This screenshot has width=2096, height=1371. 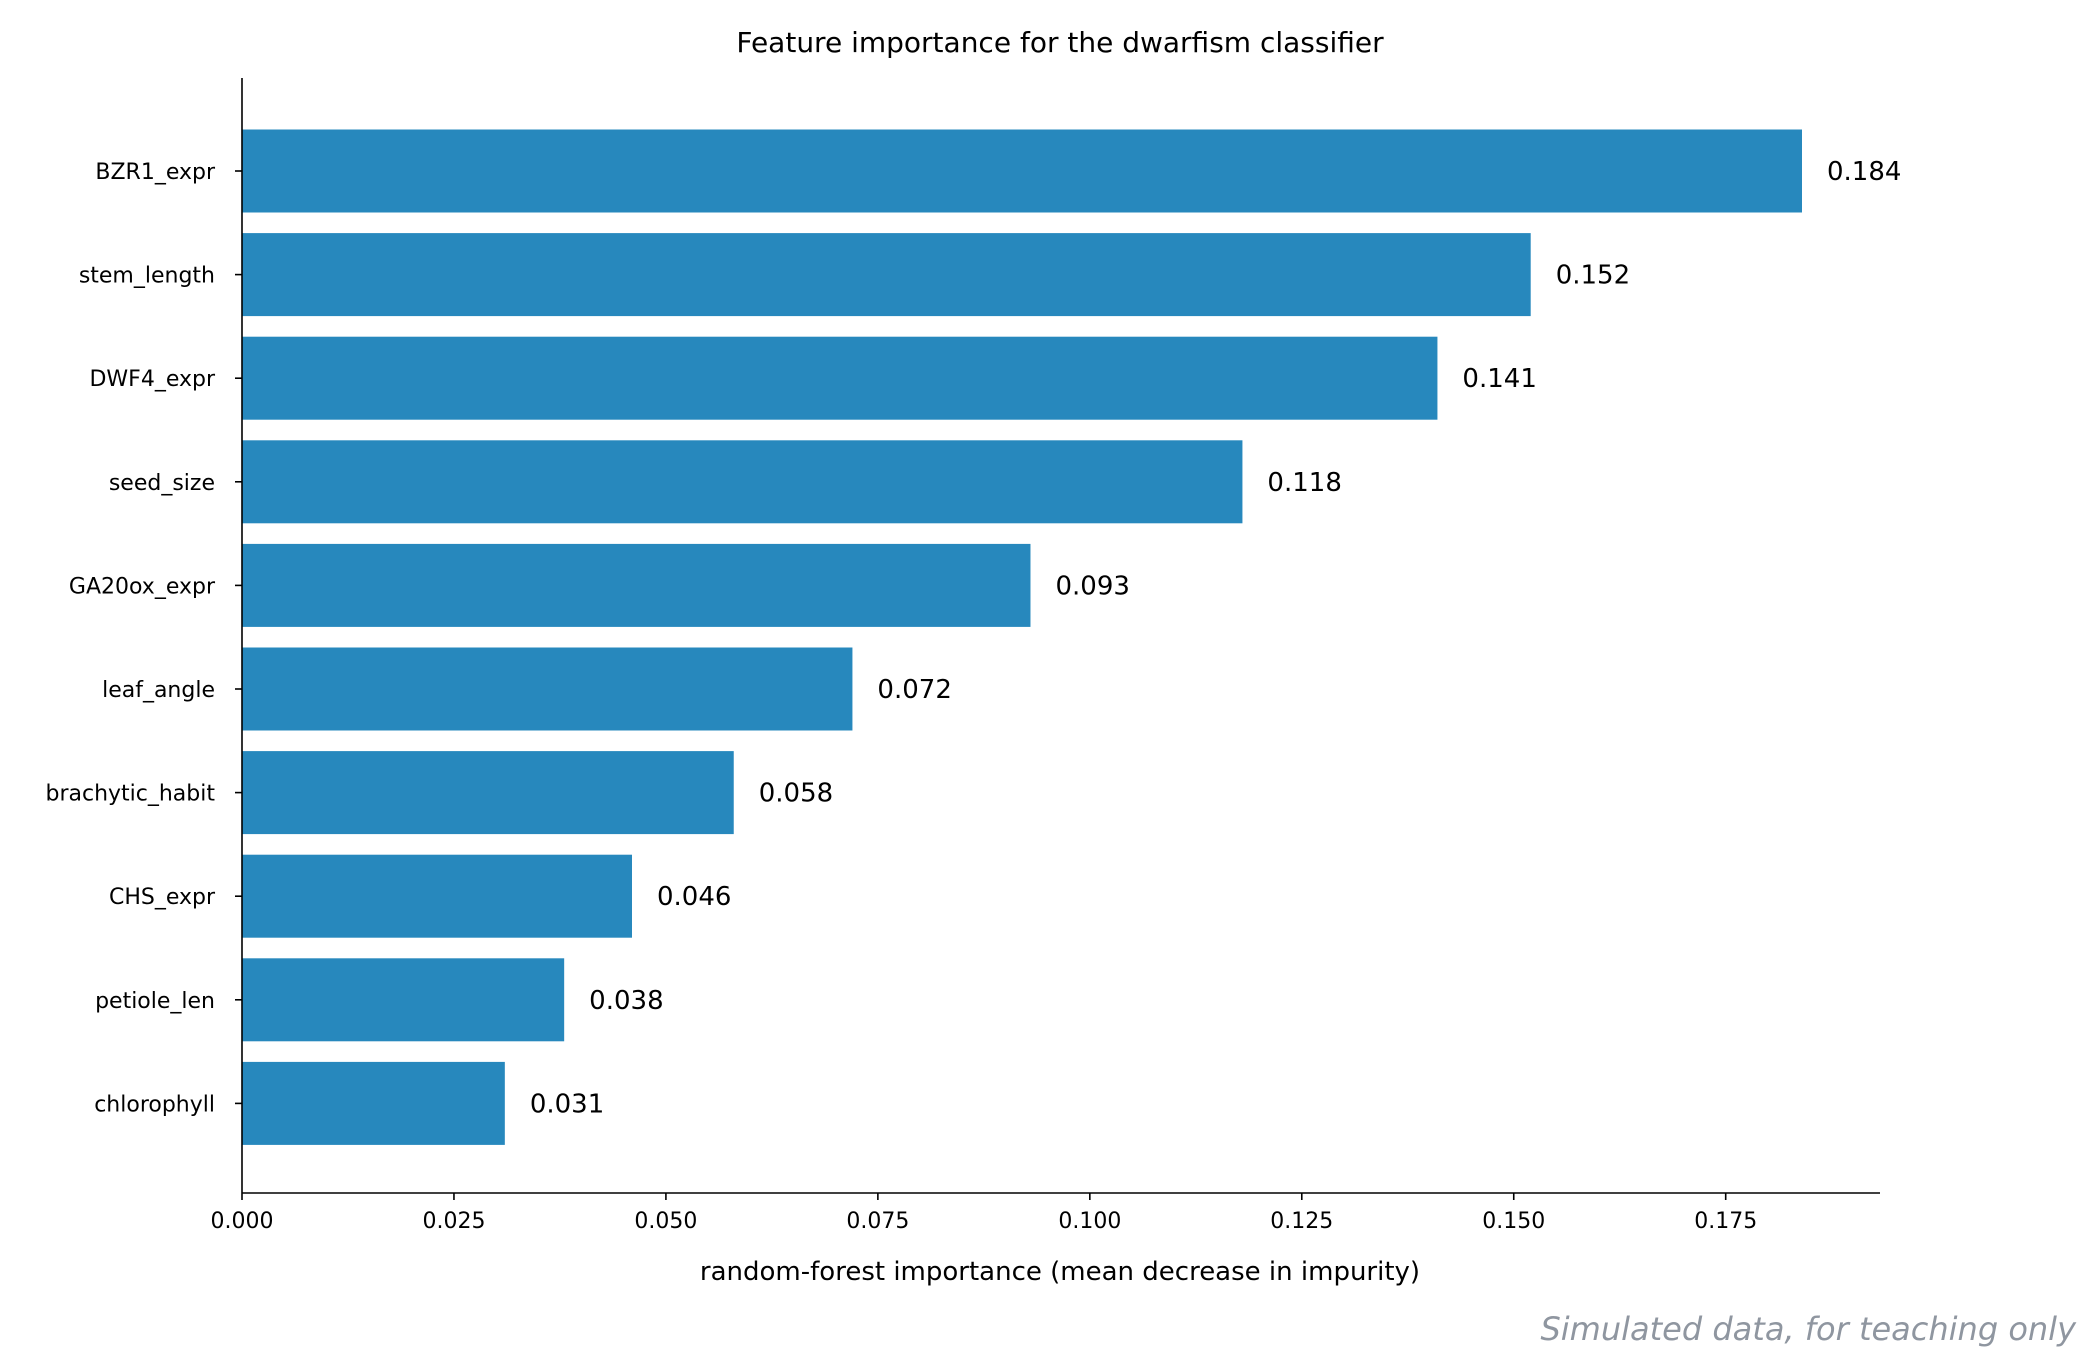 I want to click on y-tick-label-brachytic-habit: brachytic_habit, so click(x=130, y=794).